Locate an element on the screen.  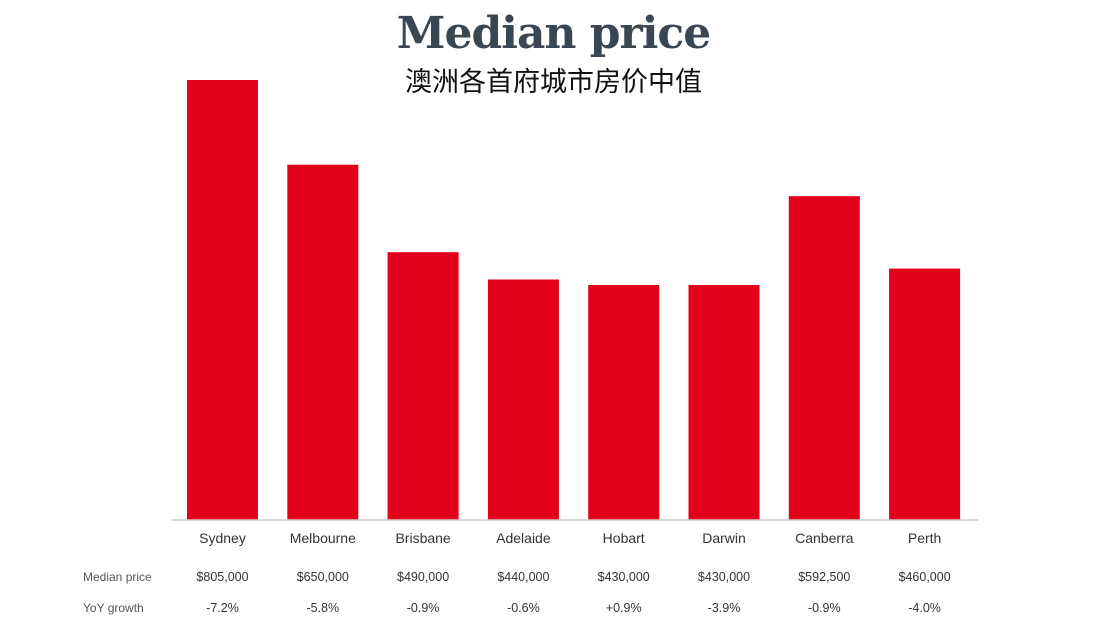
yoy-growth-value: -4.0% is located at coordinates (924, 608).